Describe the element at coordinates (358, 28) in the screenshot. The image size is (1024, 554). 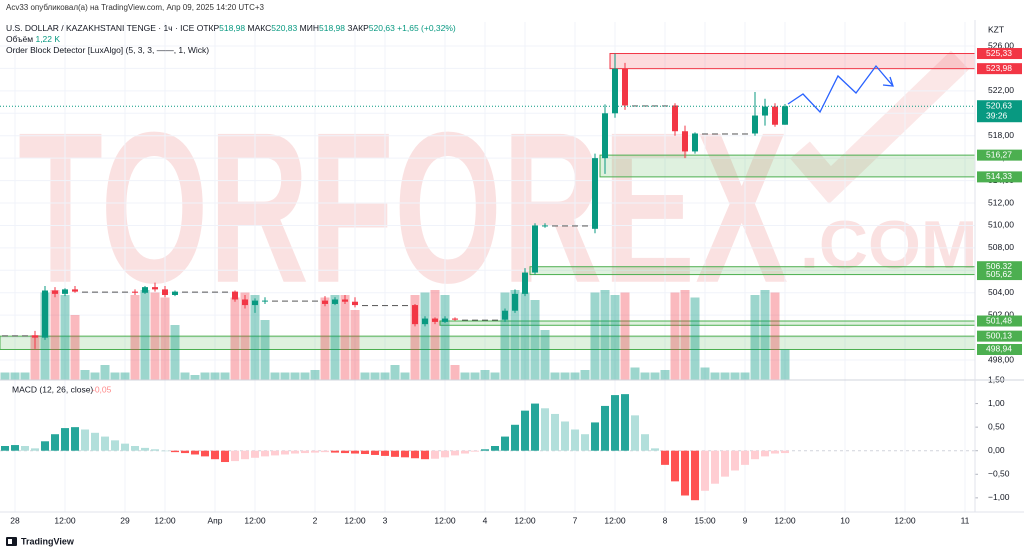
I see `ohlc-label: ЗАКР` at that location.